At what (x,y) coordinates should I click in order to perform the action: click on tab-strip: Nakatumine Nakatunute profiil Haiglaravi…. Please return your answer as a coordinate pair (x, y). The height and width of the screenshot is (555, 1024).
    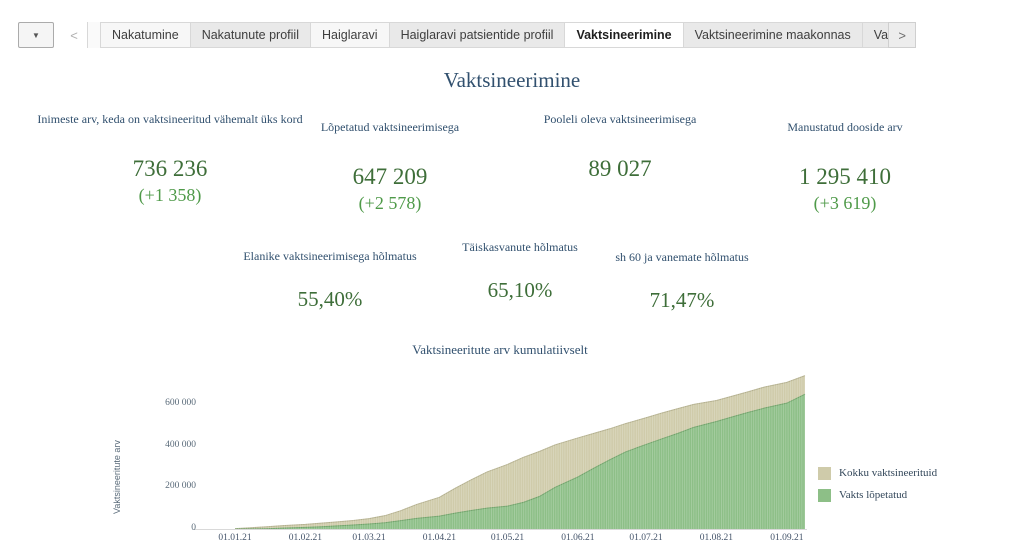
    Looking at the image, I should click on (495, 35).